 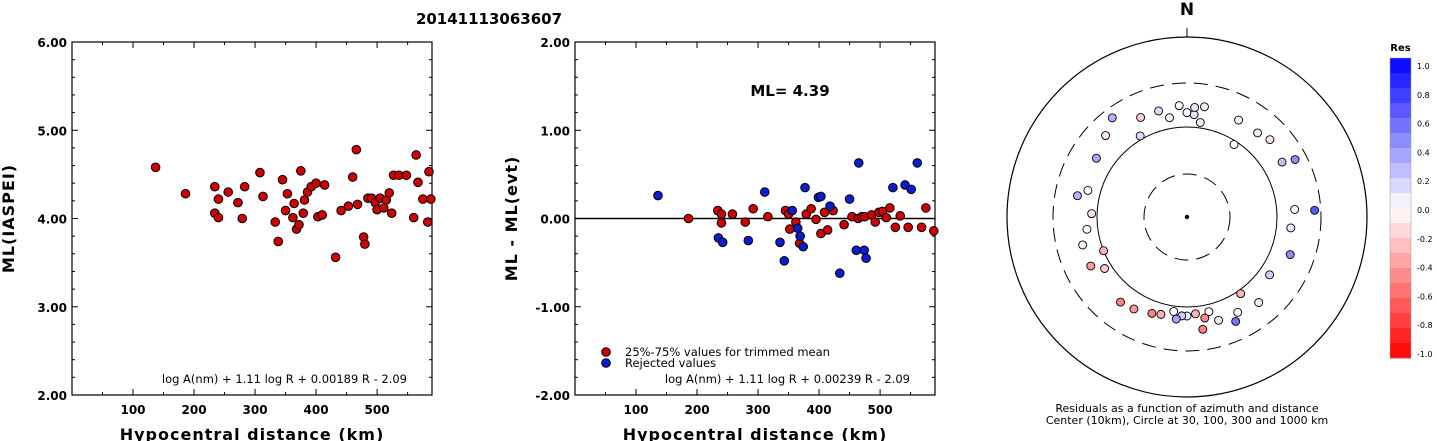 I want to click on y-axis-label: ML - ML(evt), so click(x=511, y=219).